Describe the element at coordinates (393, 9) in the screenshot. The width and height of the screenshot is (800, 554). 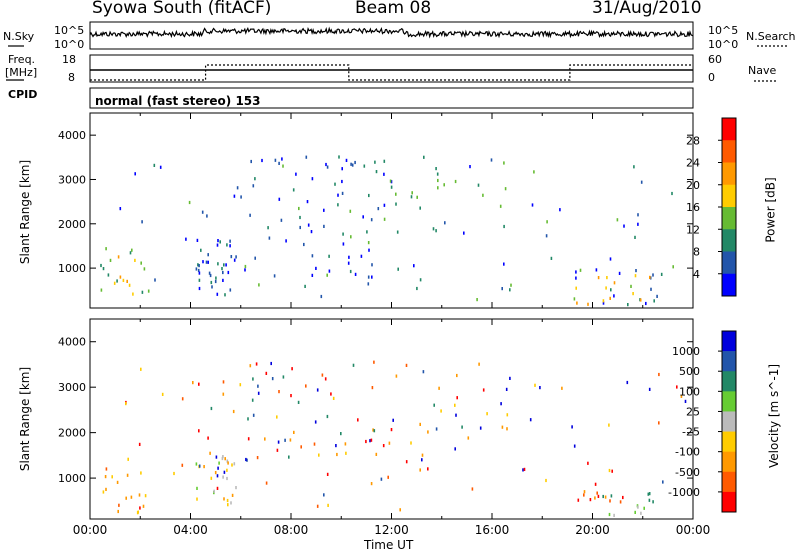
I see `beam-label: Beam 08` at that location.